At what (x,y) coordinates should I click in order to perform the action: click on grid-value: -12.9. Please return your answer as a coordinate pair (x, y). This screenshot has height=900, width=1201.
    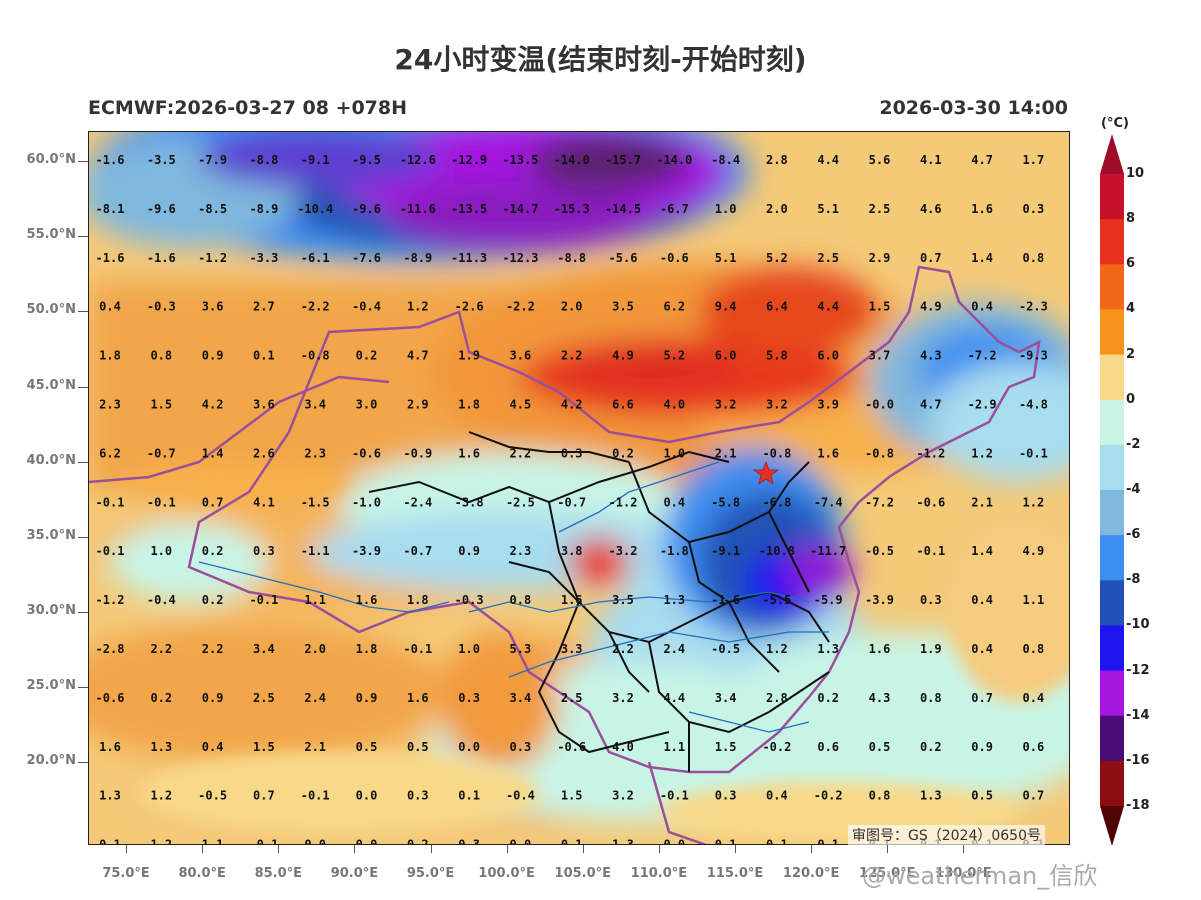
    Looking at the image, I should click on (469, 160).